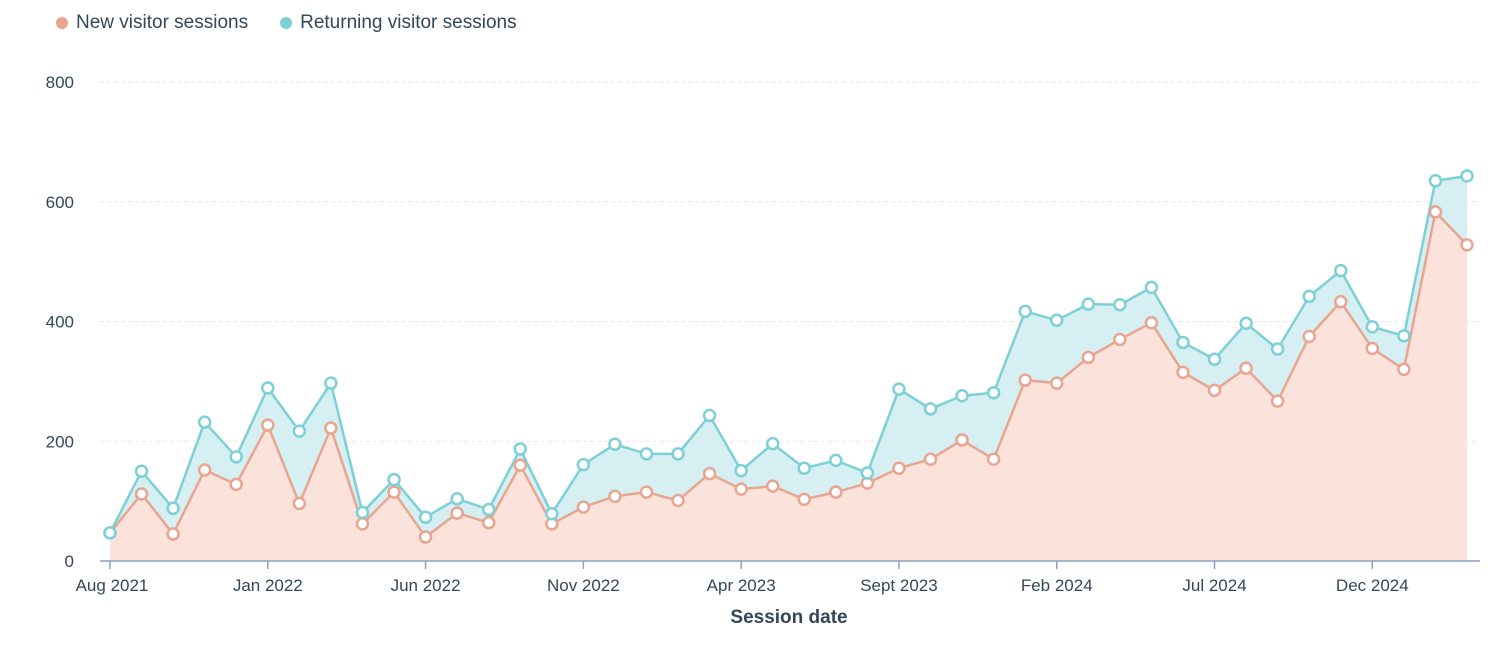 This screenshot has height=656, width=1500. I want to click on y-tick-label-800: 800, so click(60, 82).